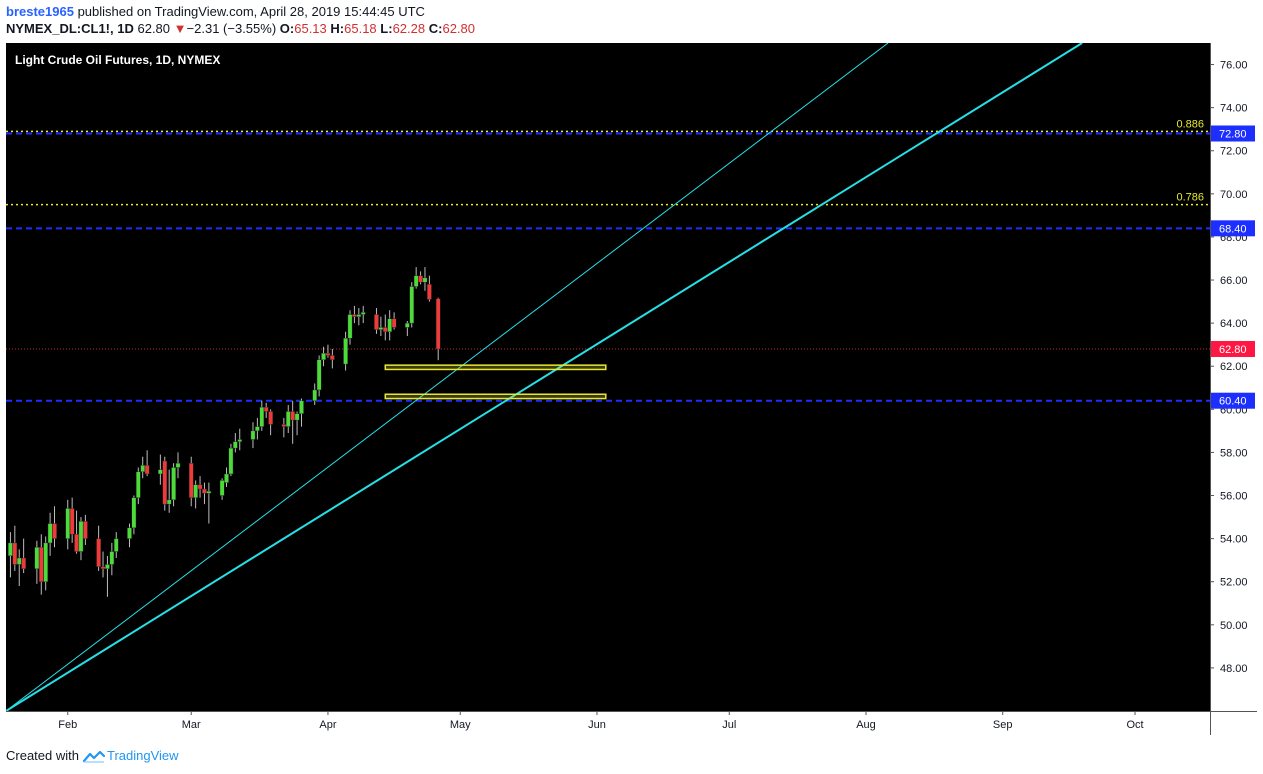 Image resolution: width=1263 pixels, height=774 pixels. I want to click on badge-label: 62.80, so click(1233, 350).